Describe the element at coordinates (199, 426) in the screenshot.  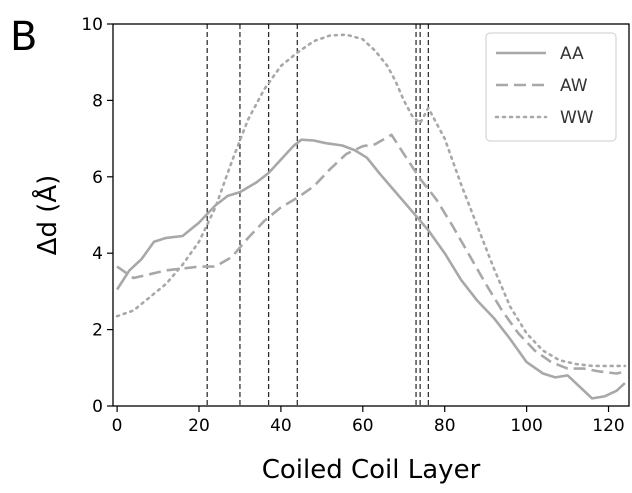
I see `x-tick-label: 20` at that location.